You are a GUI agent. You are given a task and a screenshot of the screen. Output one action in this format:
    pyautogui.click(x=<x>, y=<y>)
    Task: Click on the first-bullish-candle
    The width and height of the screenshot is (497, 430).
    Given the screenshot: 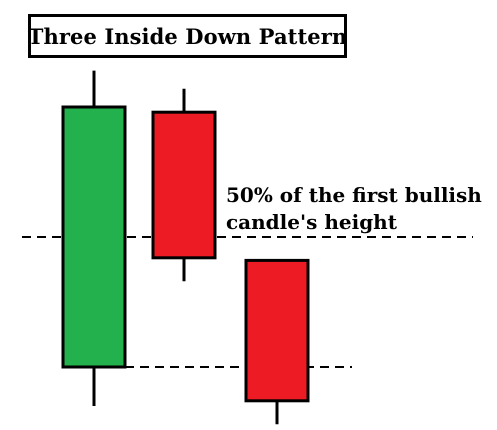 What is the action you would take?
    pyautogui.click(x=94, y=238)
    